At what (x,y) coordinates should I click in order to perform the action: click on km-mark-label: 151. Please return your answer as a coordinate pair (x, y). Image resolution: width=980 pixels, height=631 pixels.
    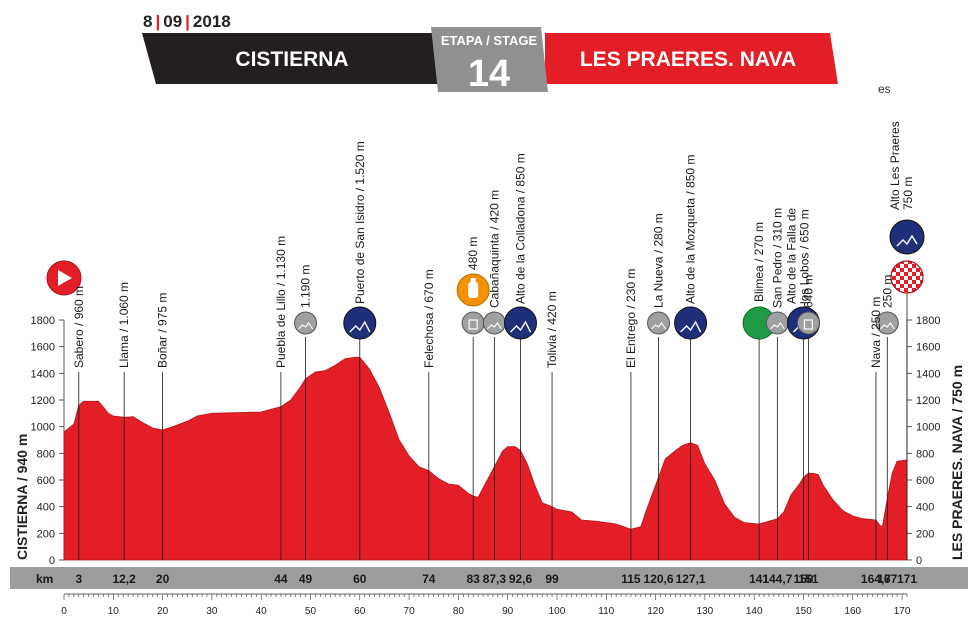
    Looking at the image, I should click on (808, 579).